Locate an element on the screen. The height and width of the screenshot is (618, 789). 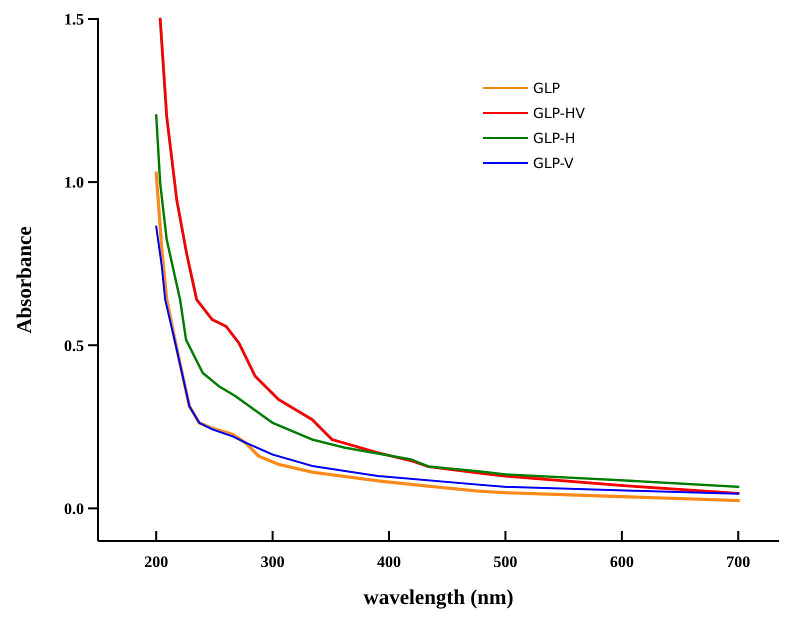
x-tick-label: 400 is located at coordinates (389, 562).